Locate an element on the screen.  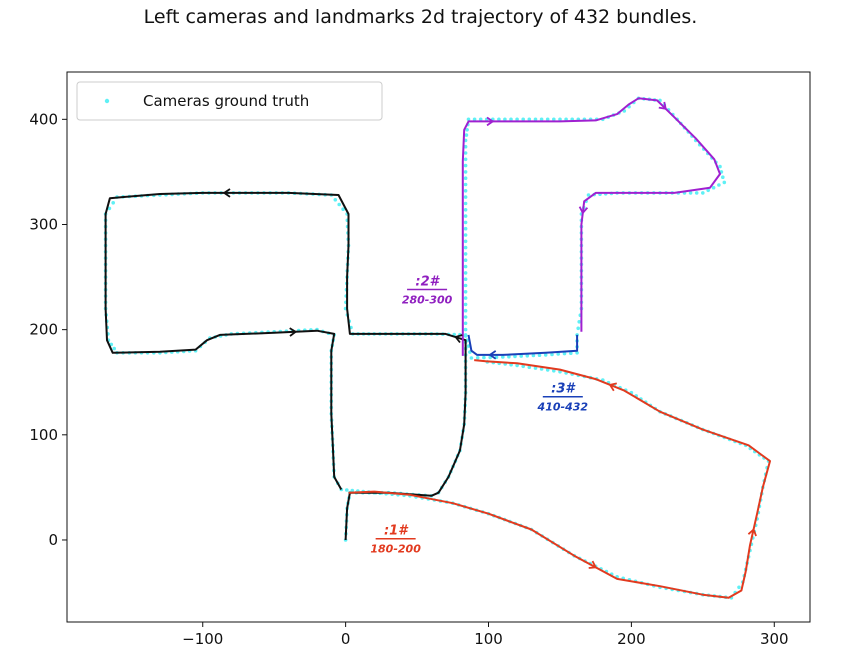
legend-box is located at coordinates (229, 101).